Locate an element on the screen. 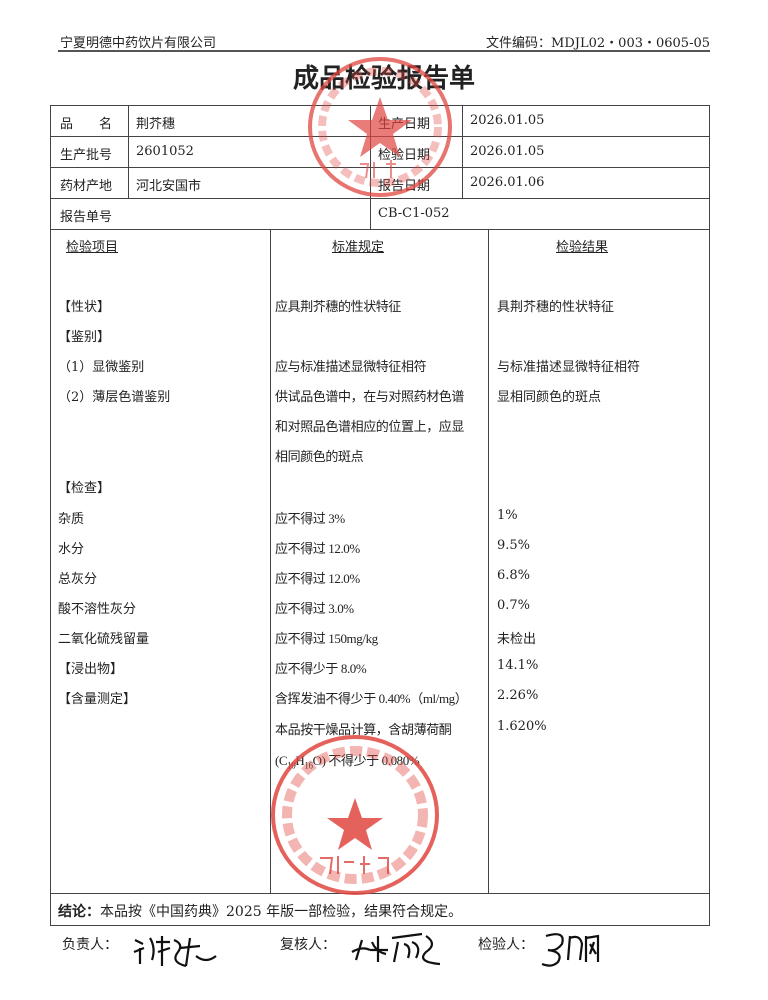 This screenshot has height=1000, width=768. row-item: 【含量测定】 is located at coordinates (97, 699).